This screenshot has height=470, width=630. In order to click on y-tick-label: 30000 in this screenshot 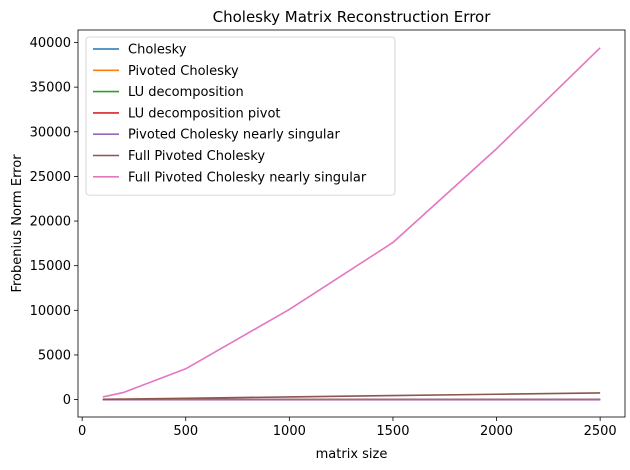, I will do `click(50, 132)`.